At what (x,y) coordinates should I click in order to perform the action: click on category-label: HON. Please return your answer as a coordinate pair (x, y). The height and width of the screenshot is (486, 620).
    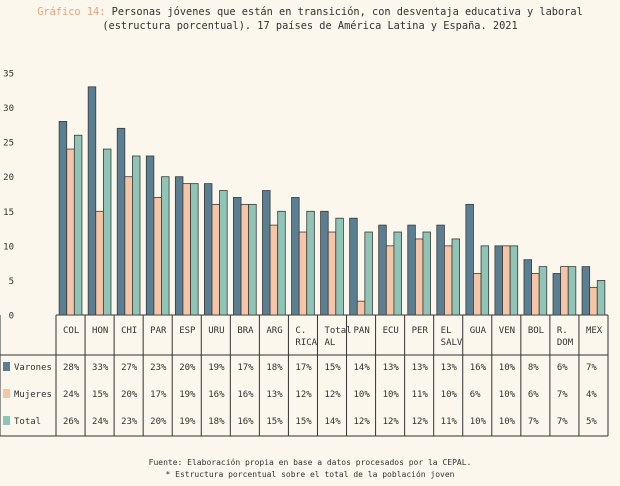
    Looking at the image, I should click on (100, 331).